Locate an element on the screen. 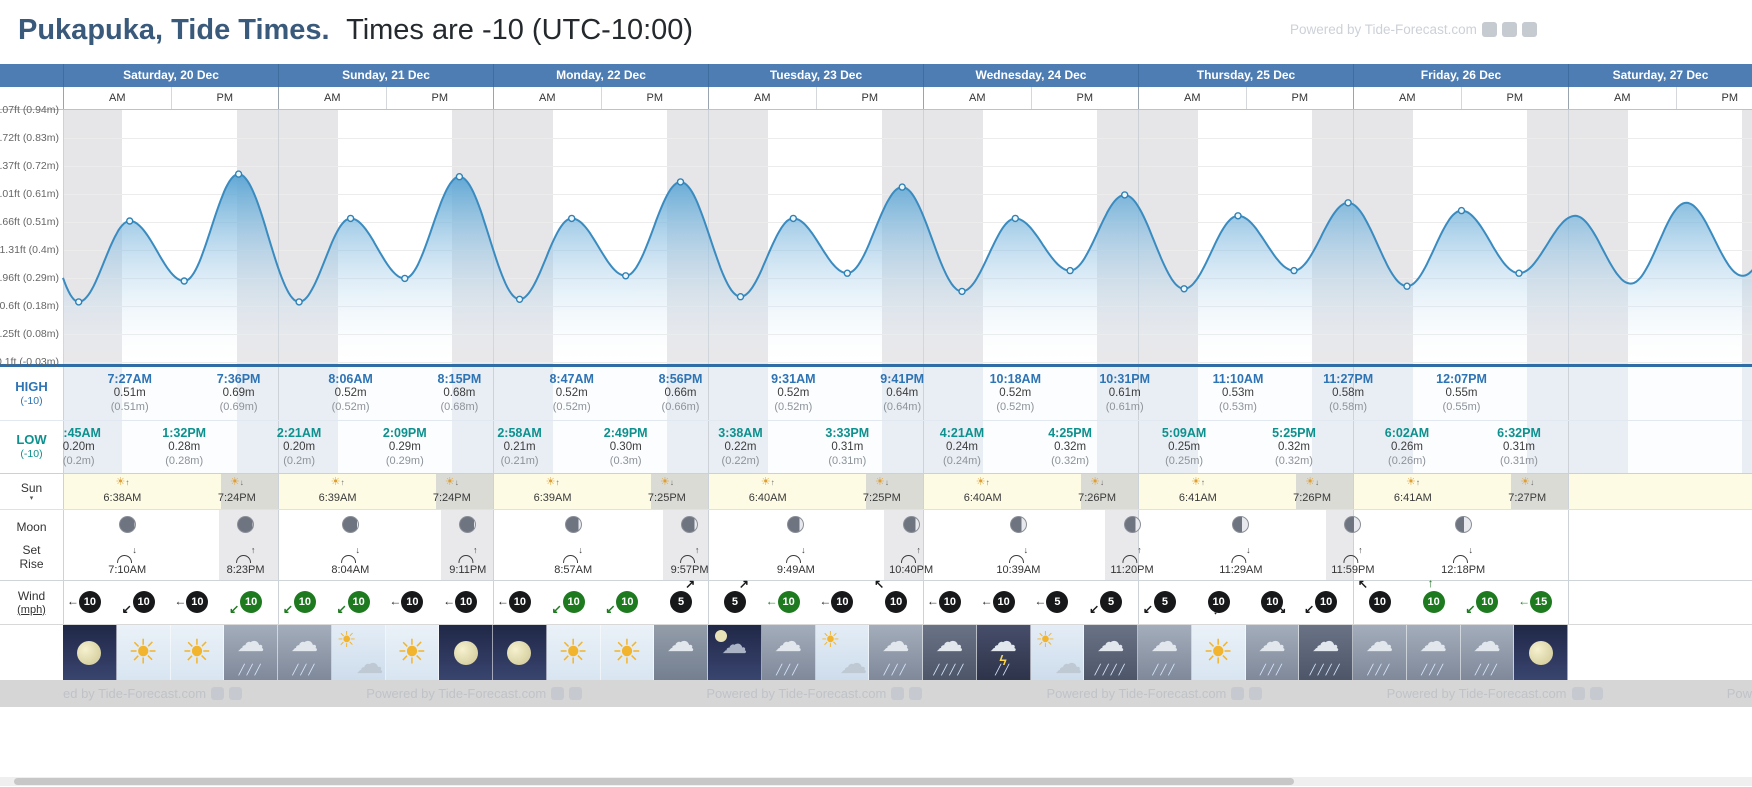 The height and width of the screenshot is (787, 1752). weather-partly-cloudy-day-icon: ☀ ☁ is located at coordinates (1057, 653).